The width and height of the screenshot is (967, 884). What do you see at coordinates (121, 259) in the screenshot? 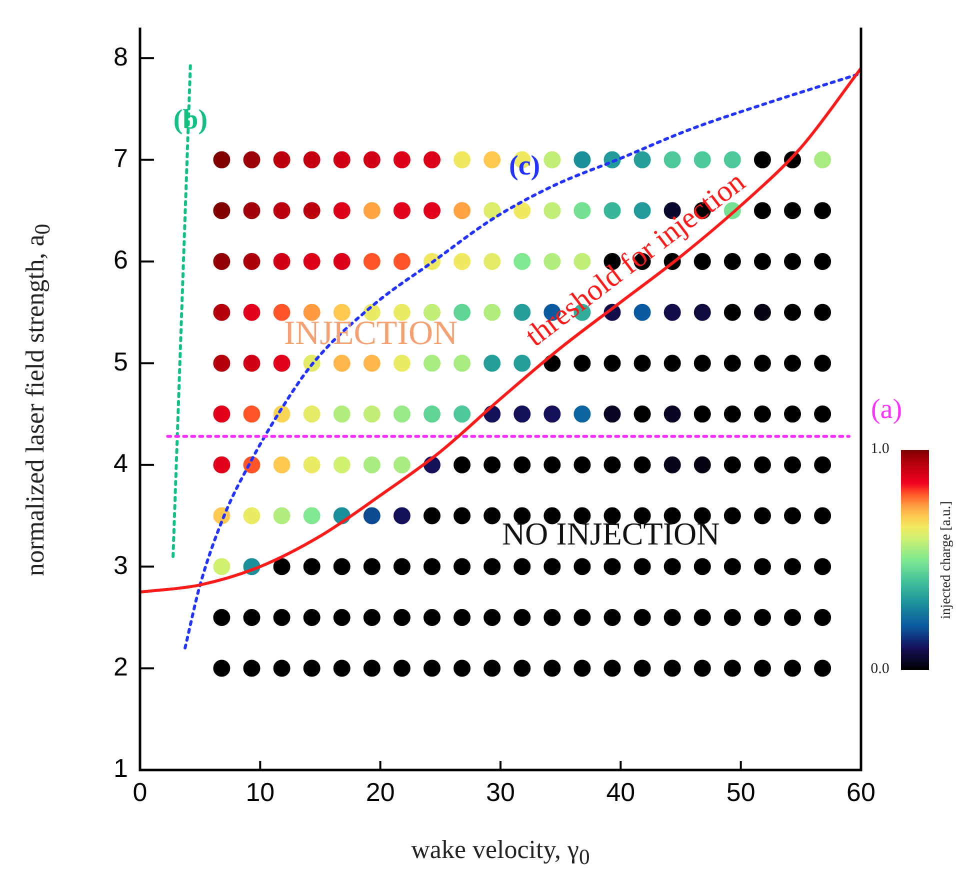
I see `y-tick-label: 6` at bounding box center [121, 259].